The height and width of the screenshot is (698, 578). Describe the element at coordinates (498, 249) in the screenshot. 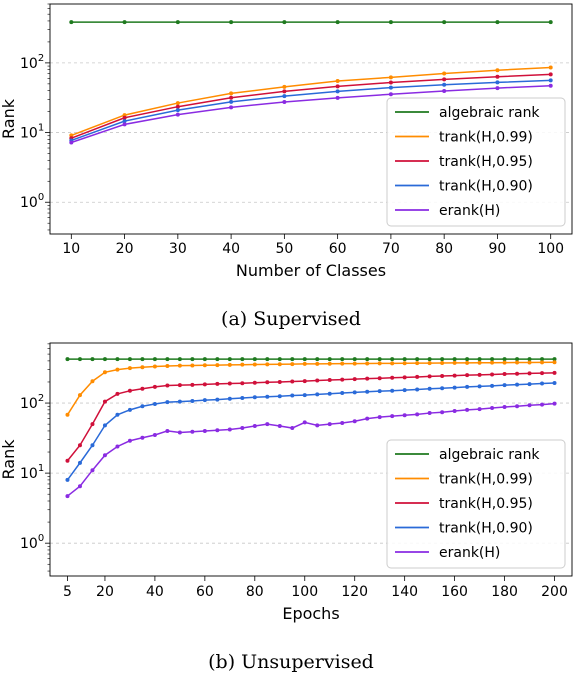

I see `x-tick-label: 90` at that location.